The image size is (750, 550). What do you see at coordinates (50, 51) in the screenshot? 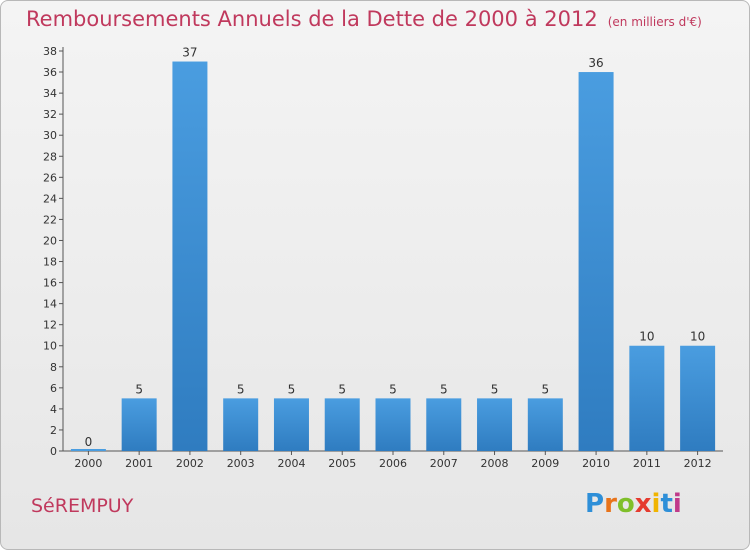
I see `y-tick-label: 38` at bounding box center [50, 51].